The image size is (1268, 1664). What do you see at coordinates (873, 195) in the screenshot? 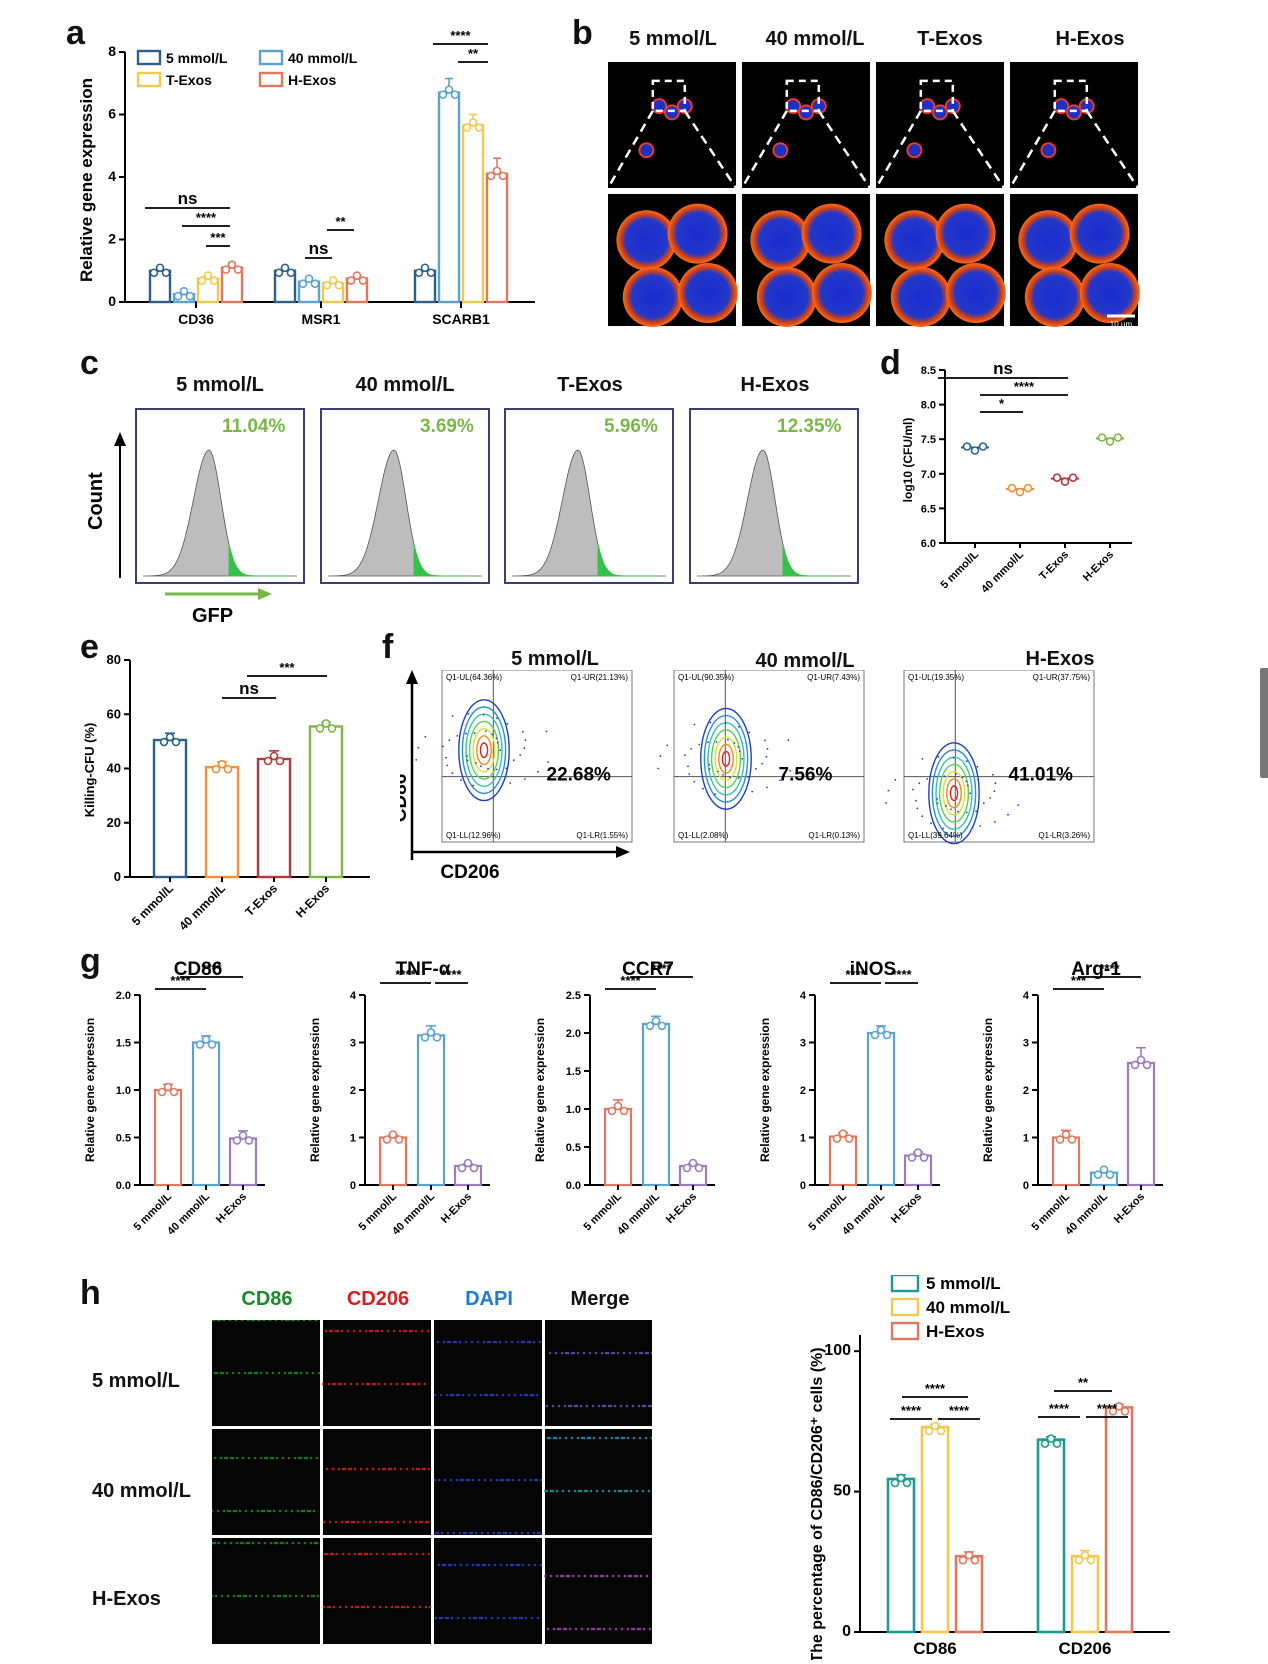
I see `microscopy-grid-b: 10 μm` at bounding box center [873, 195].